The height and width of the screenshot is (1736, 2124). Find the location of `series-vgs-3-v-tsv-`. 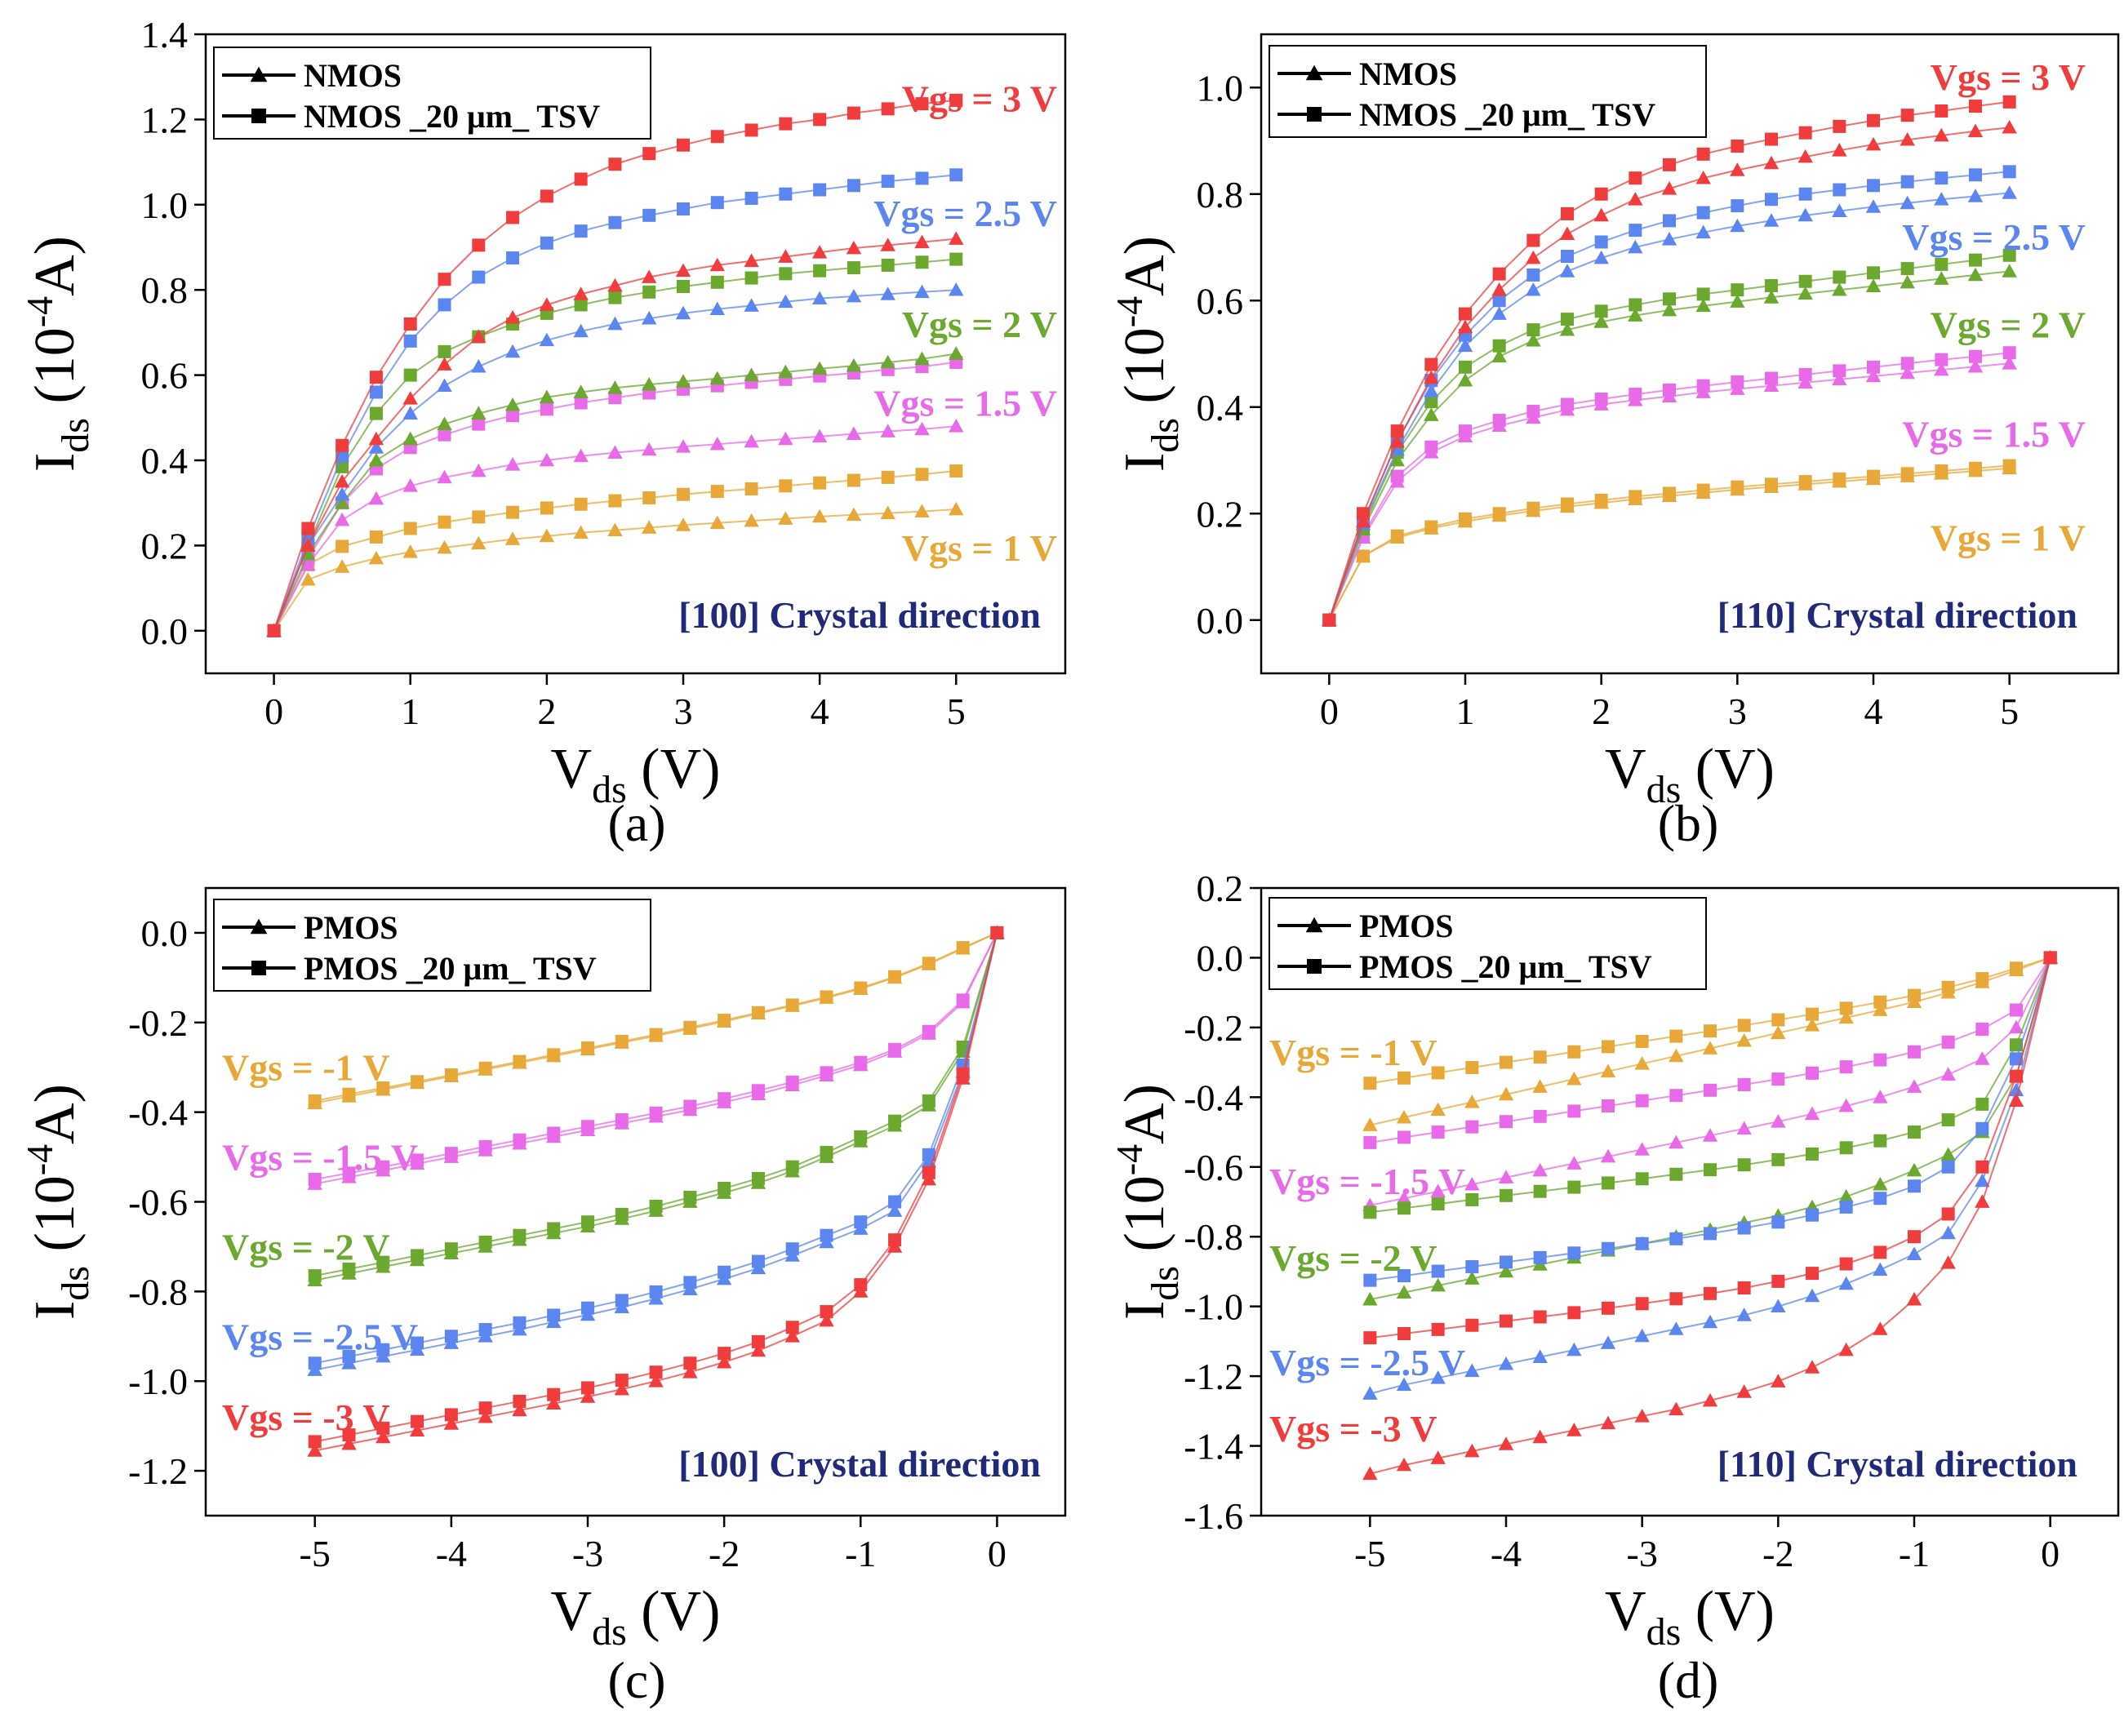

series-vgs-3-v-tsv- is located at coordinates (615, 365).